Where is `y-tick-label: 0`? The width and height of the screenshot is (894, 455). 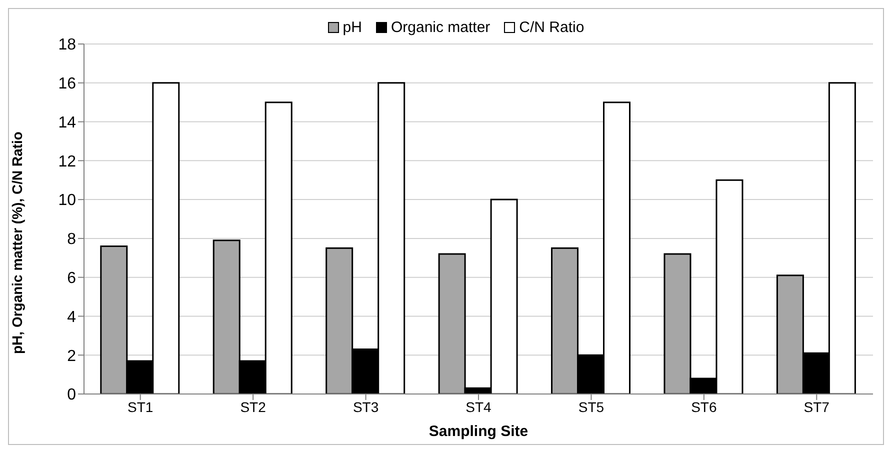
y-tick-label: 0 is located at coordinates (71, 395).